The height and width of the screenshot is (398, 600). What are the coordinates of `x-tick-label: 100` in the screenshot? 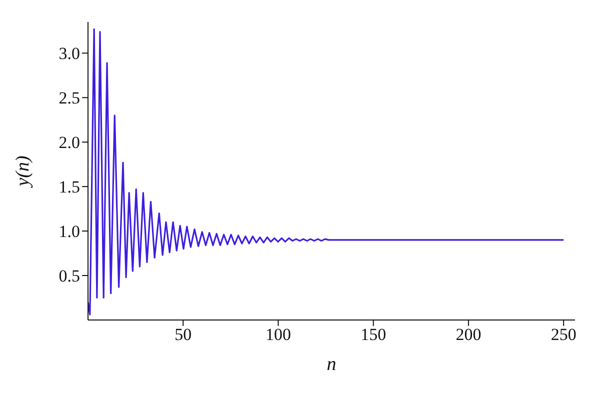 It's located at (278, 334).